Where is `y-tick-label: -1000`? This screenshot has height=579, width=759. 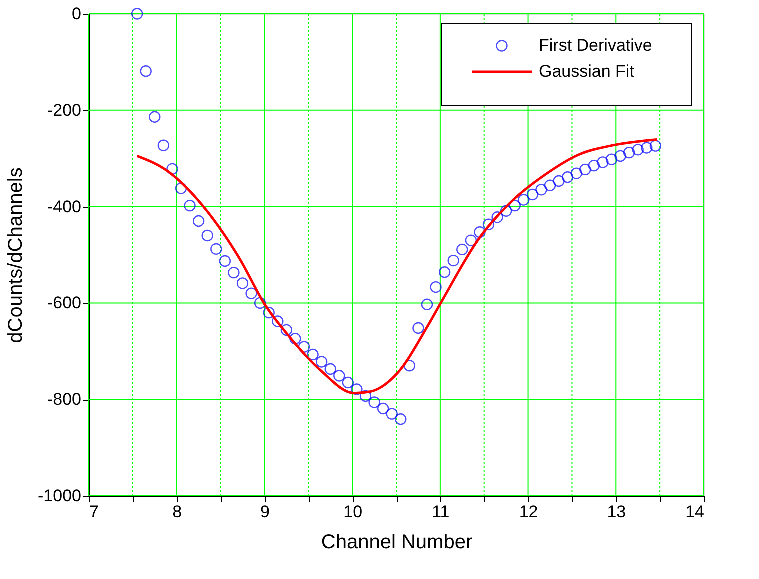
y-tick-label: -1000 is located at coordinates (60, 496).